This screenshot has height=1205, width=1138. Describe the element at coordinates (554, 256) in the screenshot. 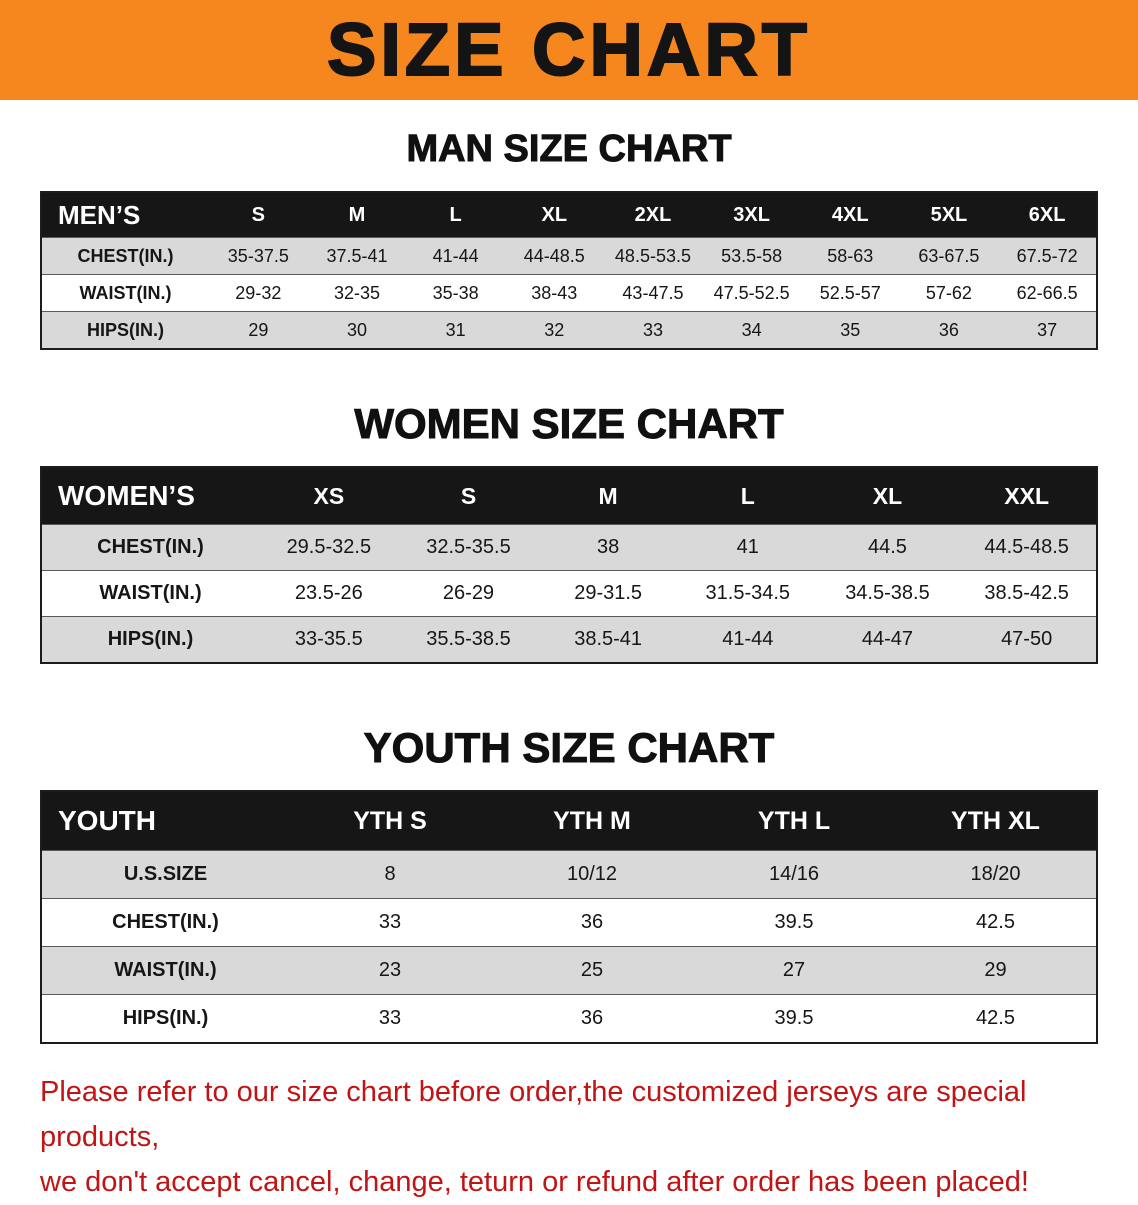

I see `size-value-cell: 44-48.5` at that location.